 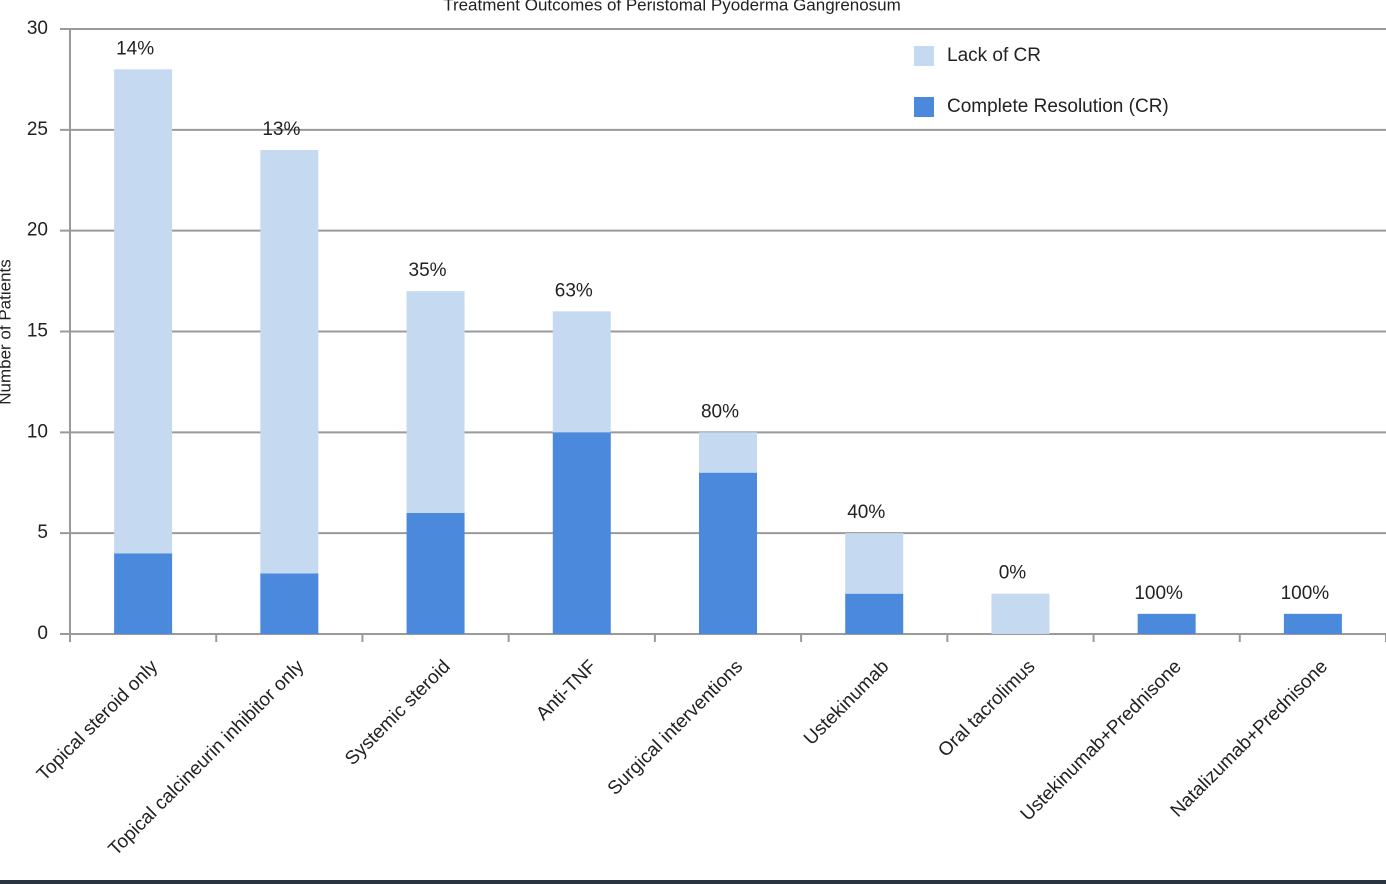 What do you see at coordinates (1101, 740) in the screenshot?
I see `x-tick-label: Ustekinumab+Prednisone` at bounding box center [1101, 740].